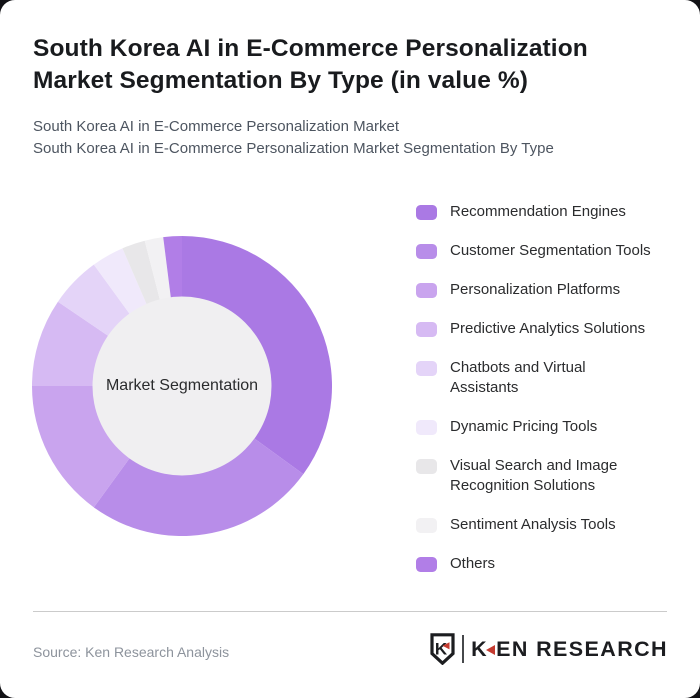 The width and height of the screenshot is (700, 698). I want to click on ken-research-shield-icon: K, so click(442, 649).